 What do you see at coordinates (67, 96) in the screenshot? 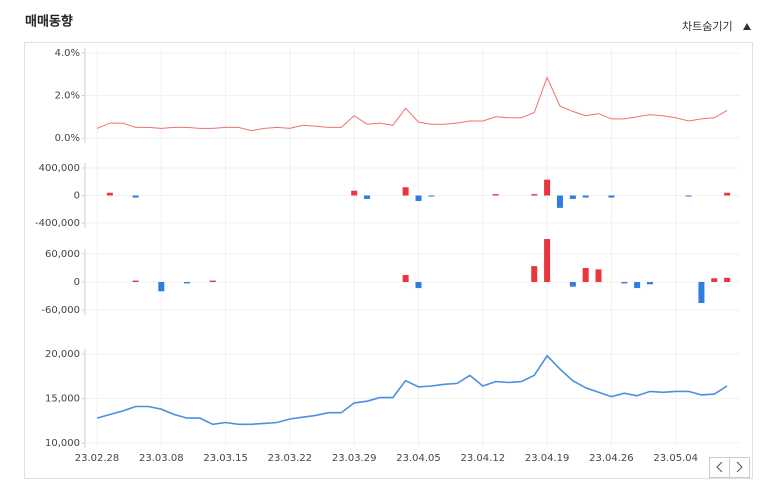
I see `y-tick-label: 2.0%` at bounding box center [67, 96].